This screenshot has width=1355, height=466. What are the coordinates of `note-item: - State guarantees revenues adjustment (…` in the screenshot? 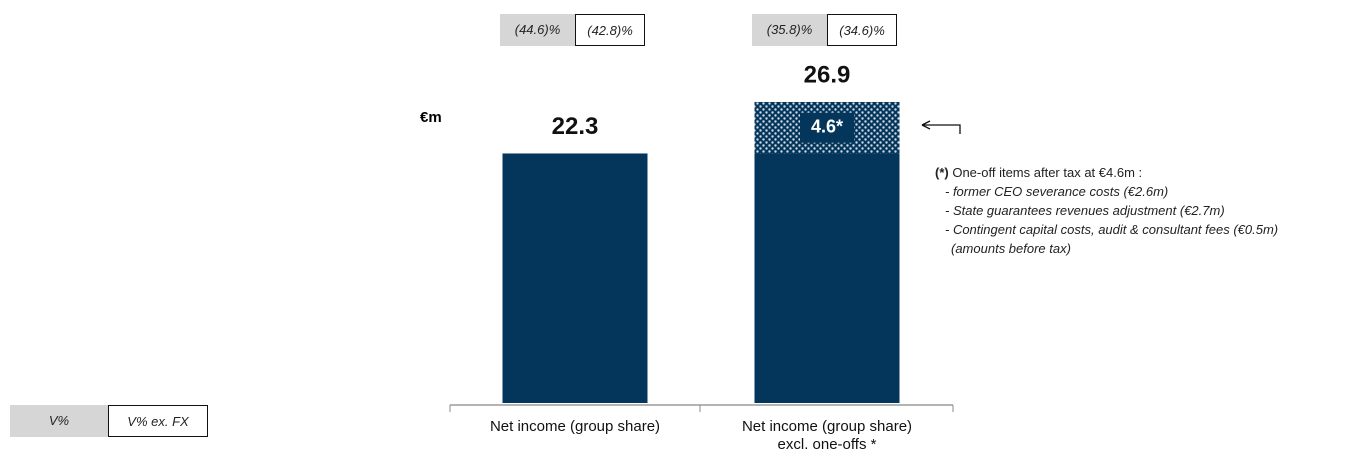 It's located at (1085, 210).